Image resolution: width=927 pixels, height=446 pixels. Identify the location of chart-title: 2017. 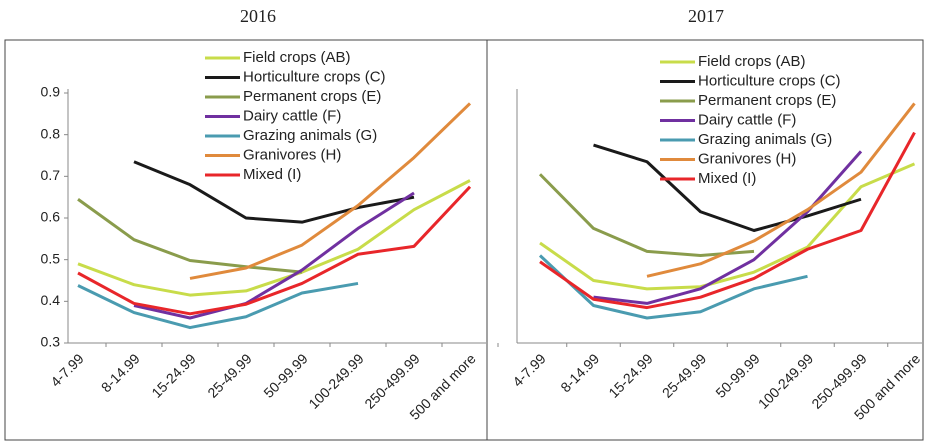
(706, 16).